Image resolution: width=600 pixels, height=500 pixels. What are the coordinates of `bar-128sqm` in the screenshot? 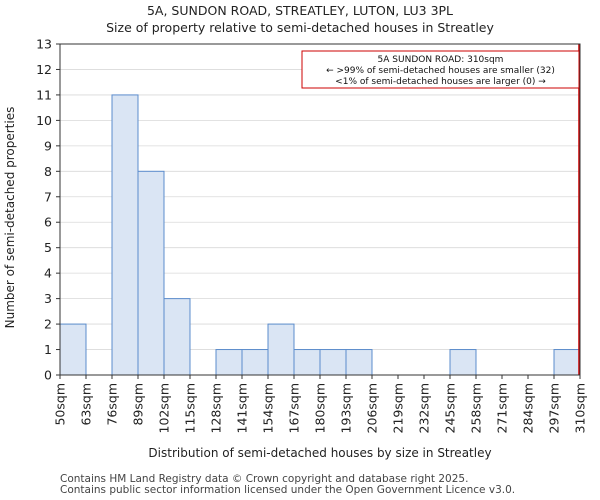 It's located at (229, 362).